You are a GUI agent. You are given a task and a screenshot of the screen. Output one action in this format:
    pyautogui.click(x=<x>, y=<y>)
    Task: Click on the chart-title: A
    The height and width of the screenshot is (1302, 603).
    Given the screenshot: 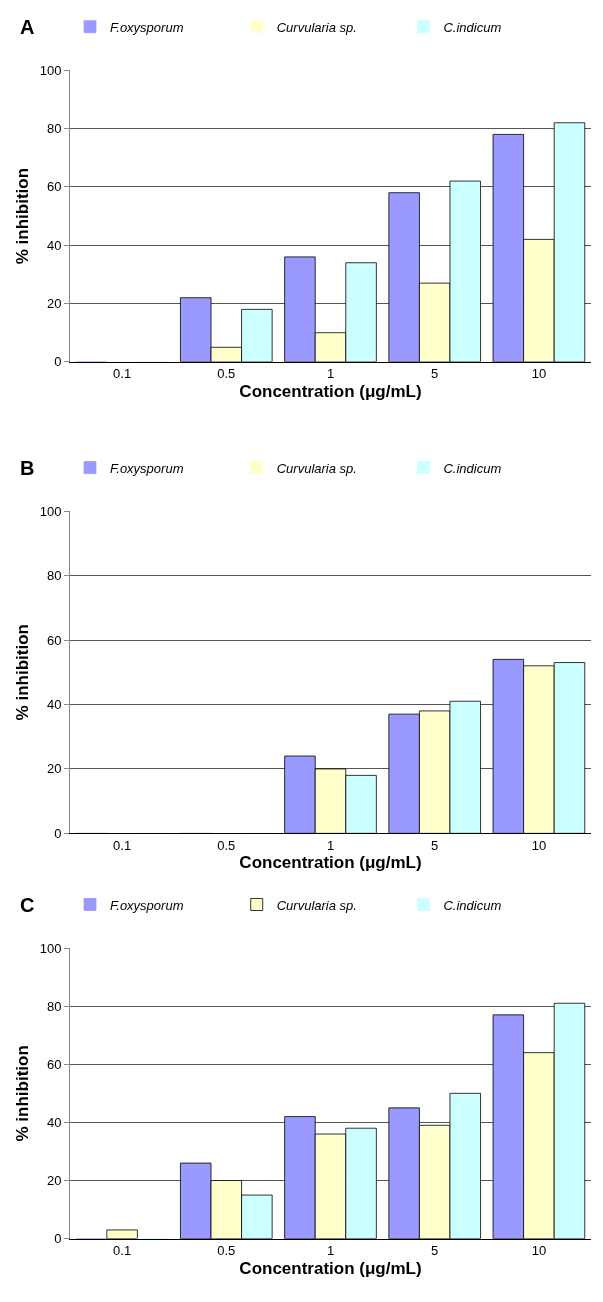 What is the action you would take?
    pyautogui.click(x=27, y=27)
    